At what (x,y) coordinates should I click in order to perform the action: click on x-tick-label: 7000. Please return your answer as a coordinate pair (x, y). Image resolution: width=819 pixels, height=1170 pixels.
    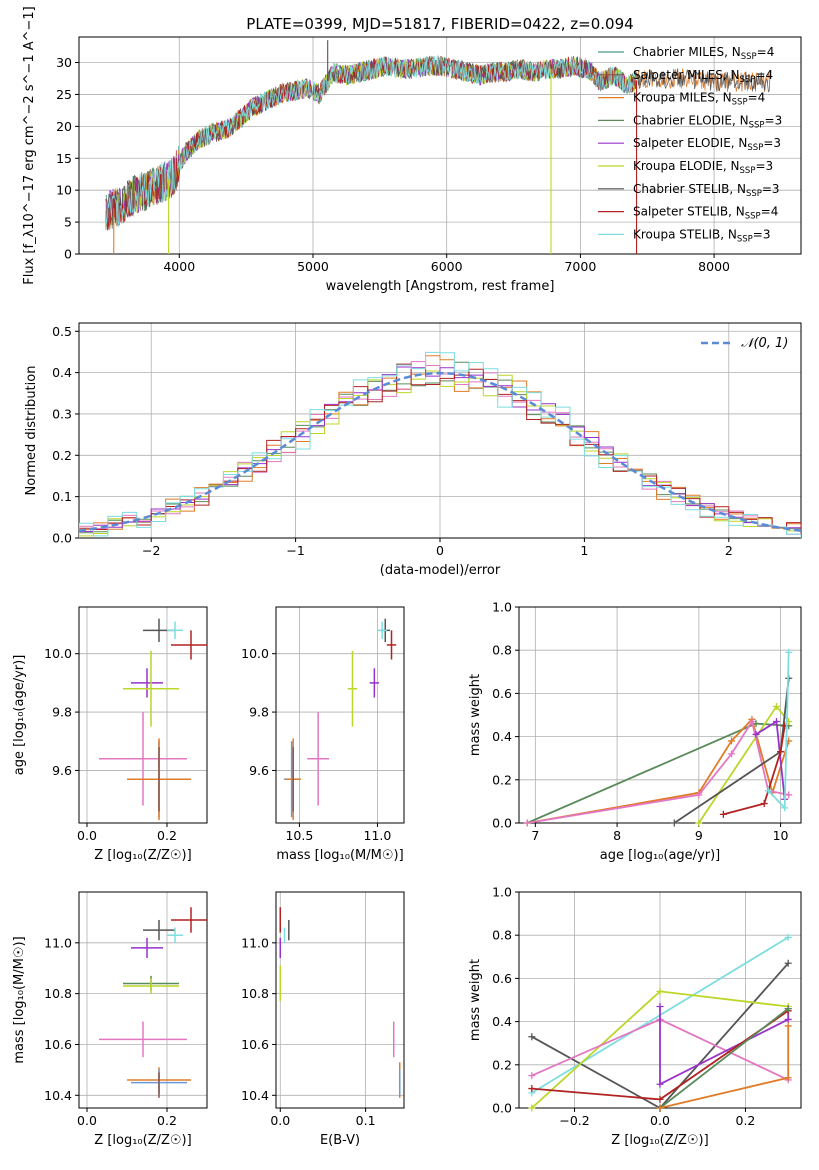
    Looking at the image, I should click on (580, 266).